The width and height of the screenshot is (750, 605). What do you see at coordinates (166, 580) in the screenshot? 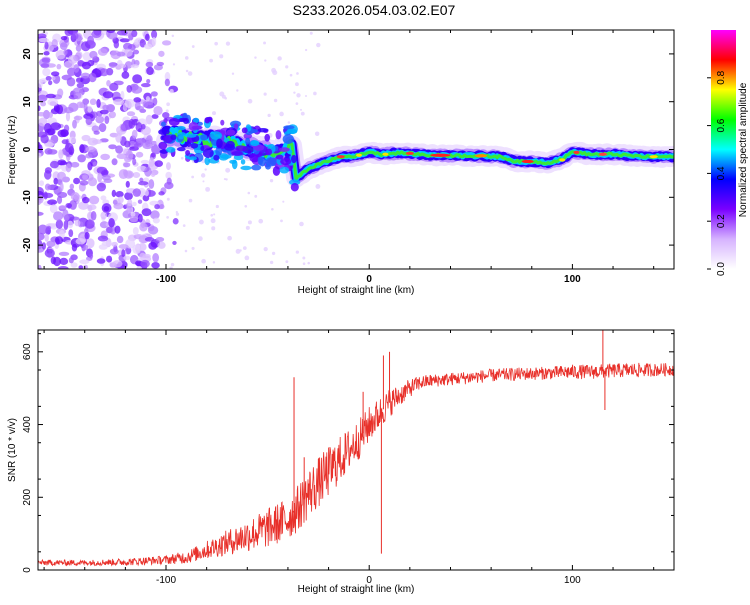
I see `snr-x-tick-label: -100` at bounding box center [166, 580].